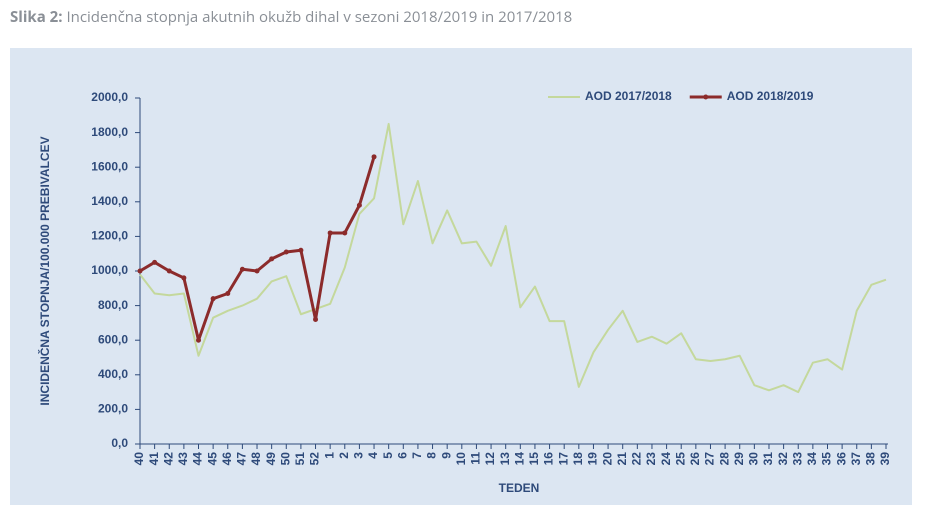 Image resolution: width=940 pixels, height=505 pixels. I want to click on y-tick-label: 1200,0, so click(109, 236).